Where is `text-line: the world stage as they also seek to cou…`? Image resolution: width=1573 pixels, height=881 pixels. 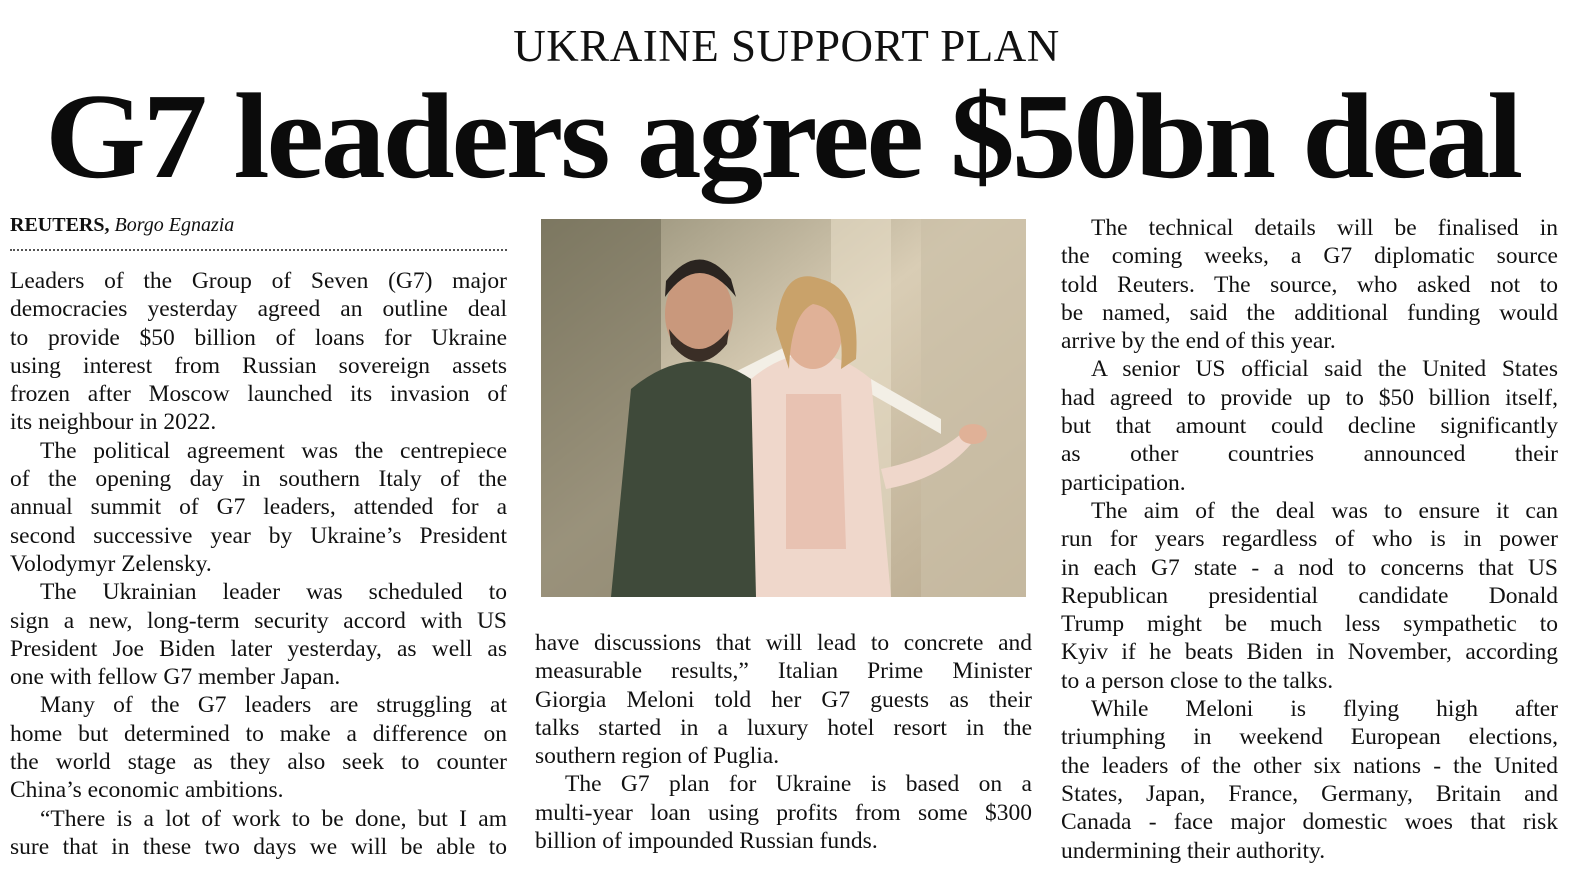 text-line: the world stage as they also seek to cou… is located at coordinates (258, 762).